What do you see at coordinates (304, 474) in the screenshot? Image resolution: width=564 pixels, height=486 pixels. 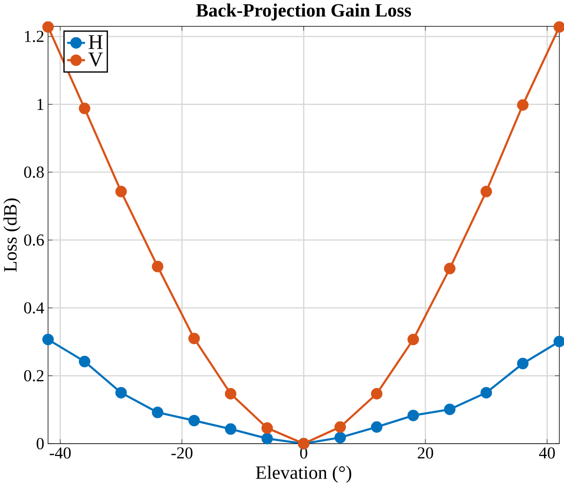 I see `x-axis-title: Elevation (°)` at bounding box center [304, 474].